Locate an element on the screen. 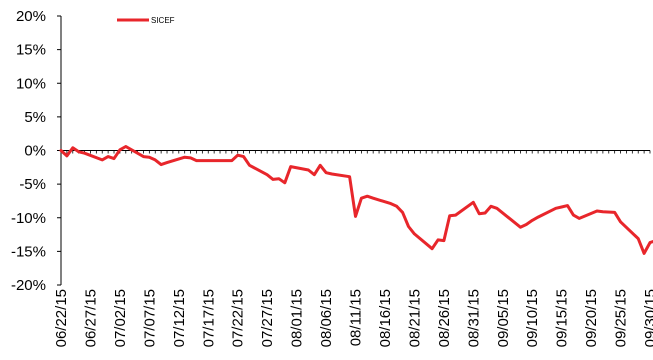  y-axis: 20% 15% 10% 5% 0% -5% -10% -15% -20% is located at coordinates (36, 151).